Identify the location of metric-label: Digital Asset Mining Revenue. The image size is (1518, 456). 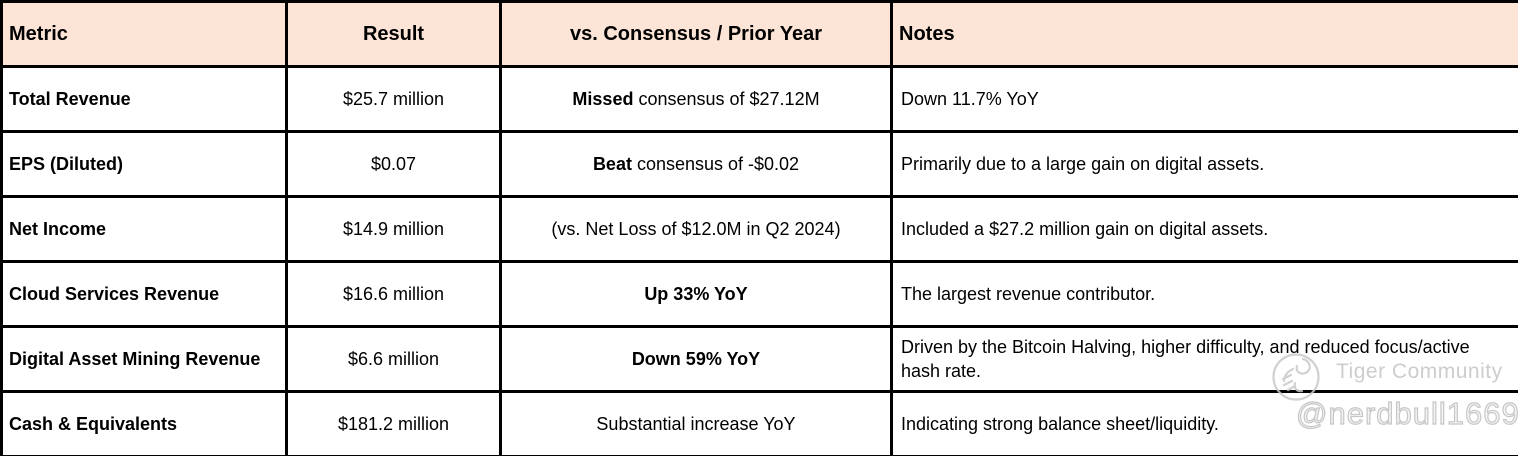
(144, 359).